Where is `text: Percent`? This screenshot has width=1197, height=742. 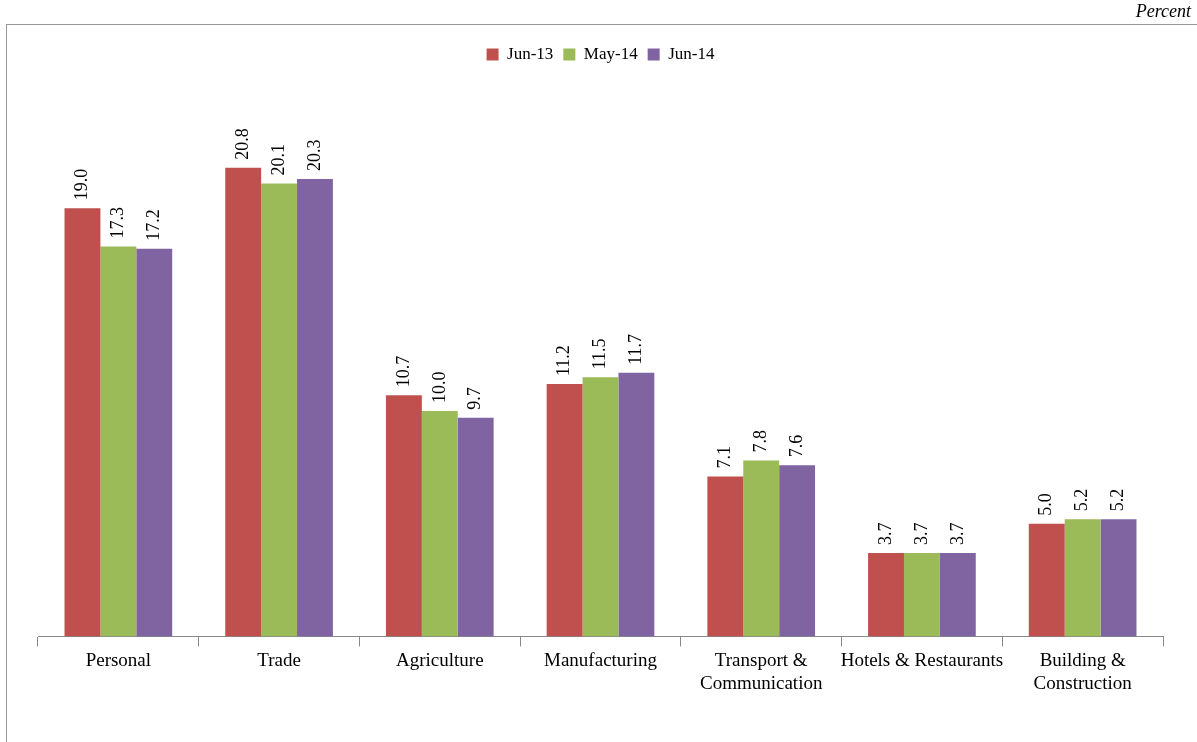
text: Percent is located at coordinates (1163, 11).